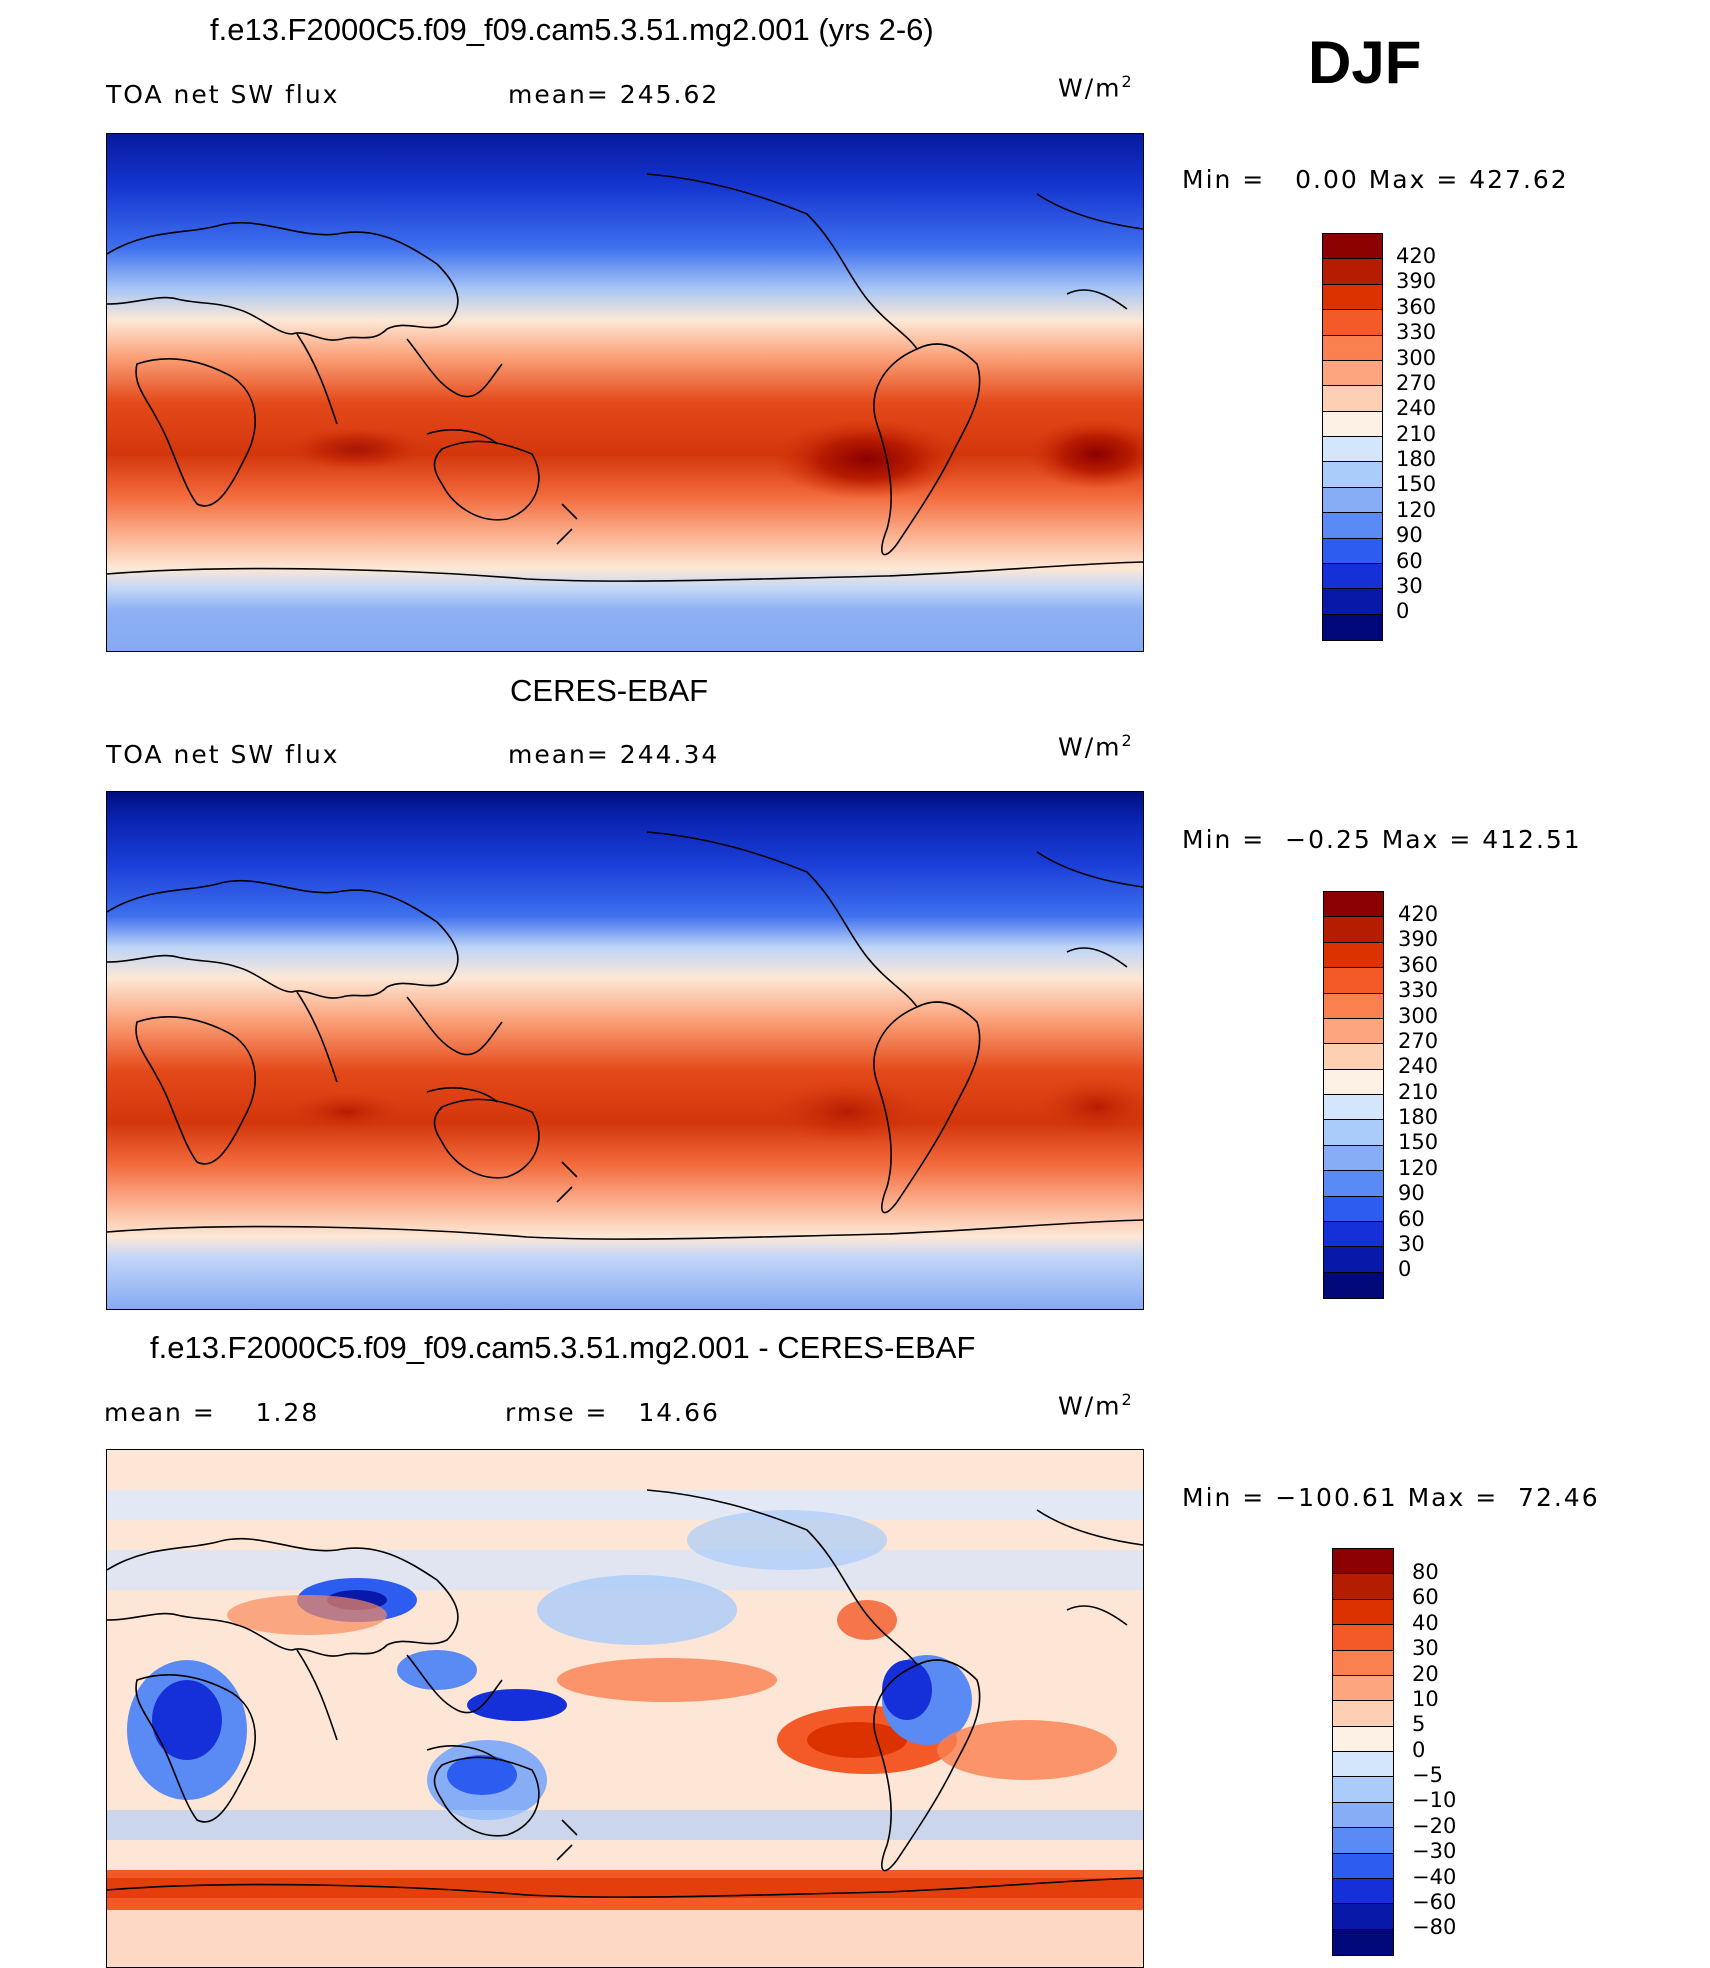  I want to click on colorbar-tick-label: 270, so click(1418, 1040).